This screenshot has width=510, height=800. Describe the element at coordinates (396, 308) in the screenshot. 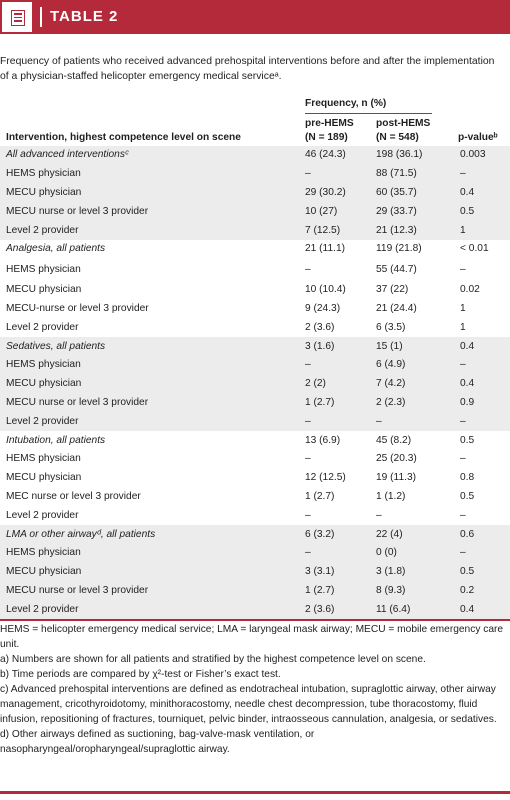

I see `post-hems-value: 21 (24.4)` at that location.